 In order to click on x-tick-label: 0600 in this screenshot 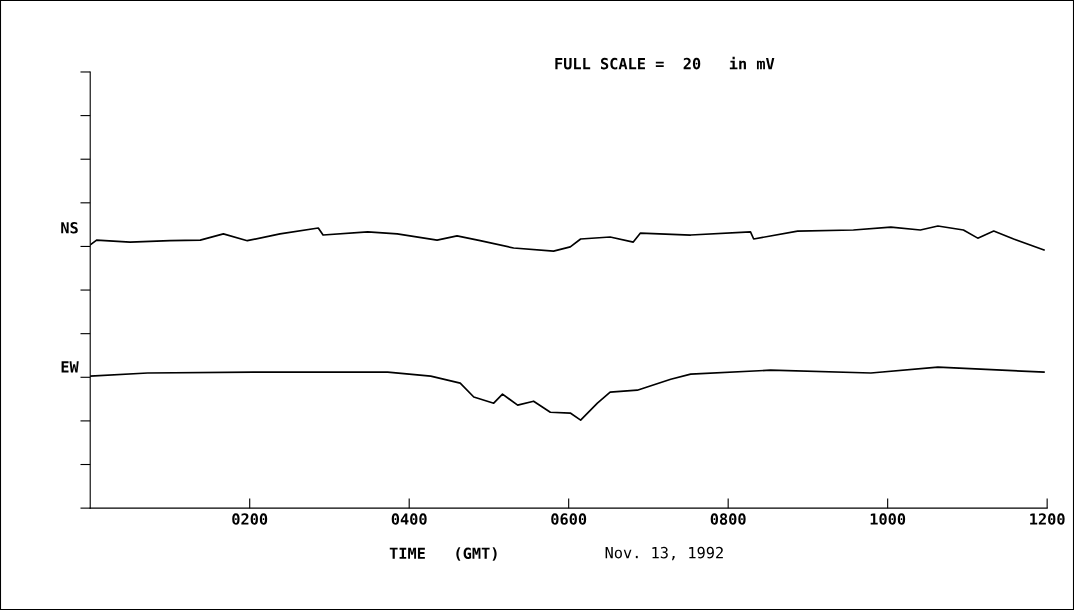, I will do `click(569, 519)`.